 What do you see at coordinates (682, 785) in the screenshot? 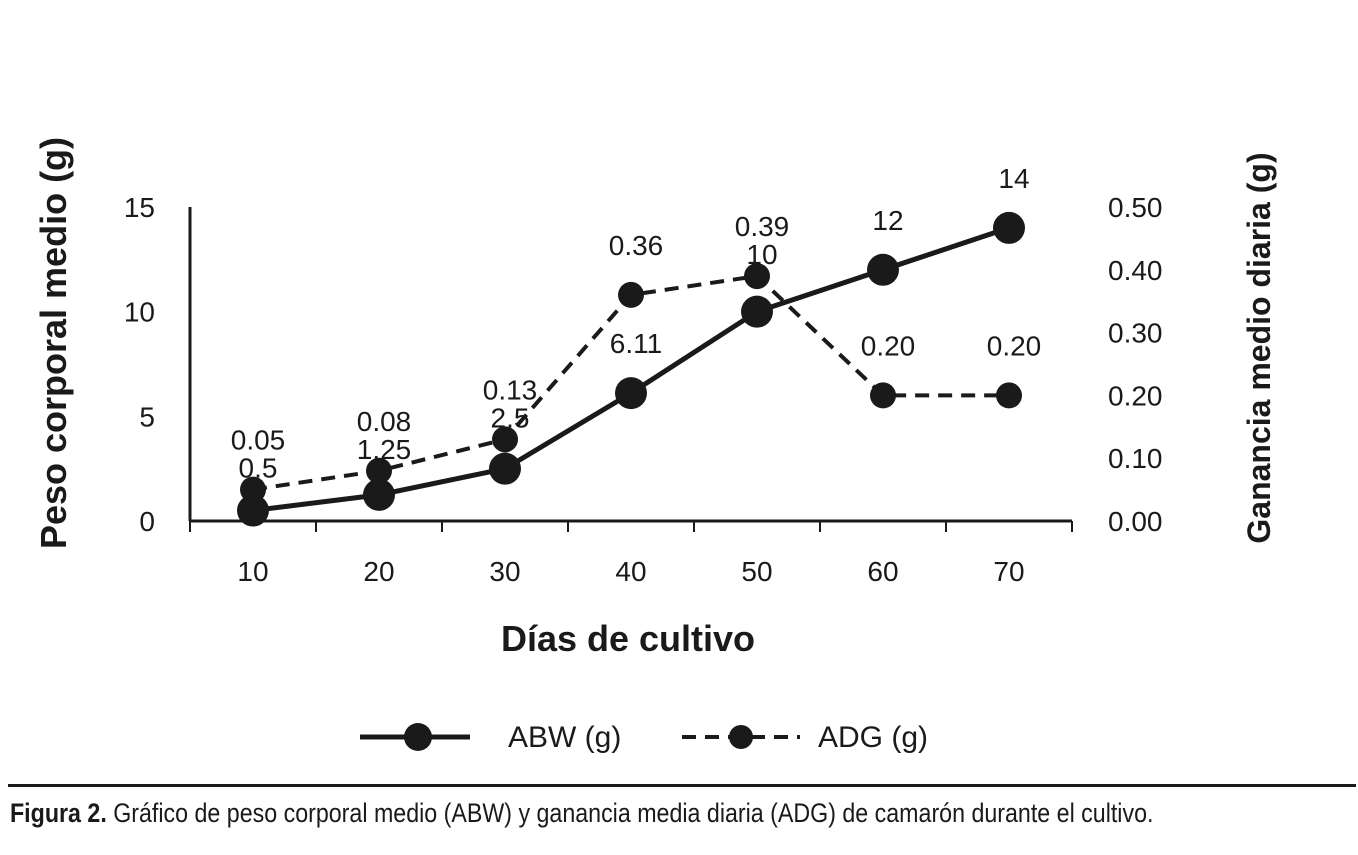
I see `caption-rule` at bounding box center [682, 785].